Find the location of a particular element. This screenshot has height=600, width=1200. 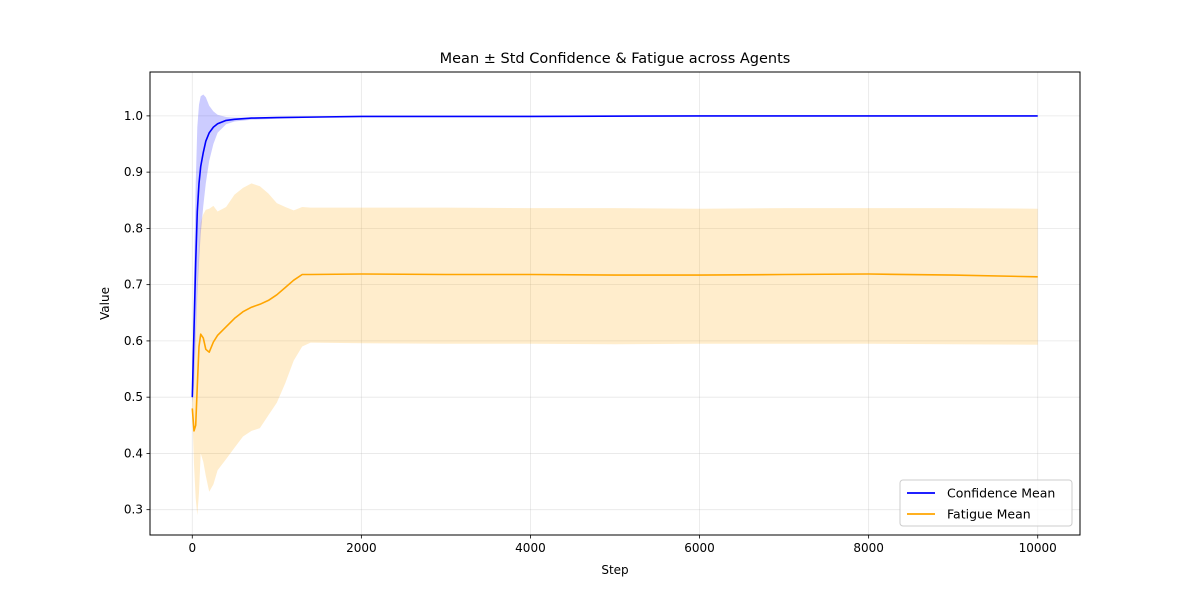

y-tick-label: 1.0 is located at coordinates (133, 116).